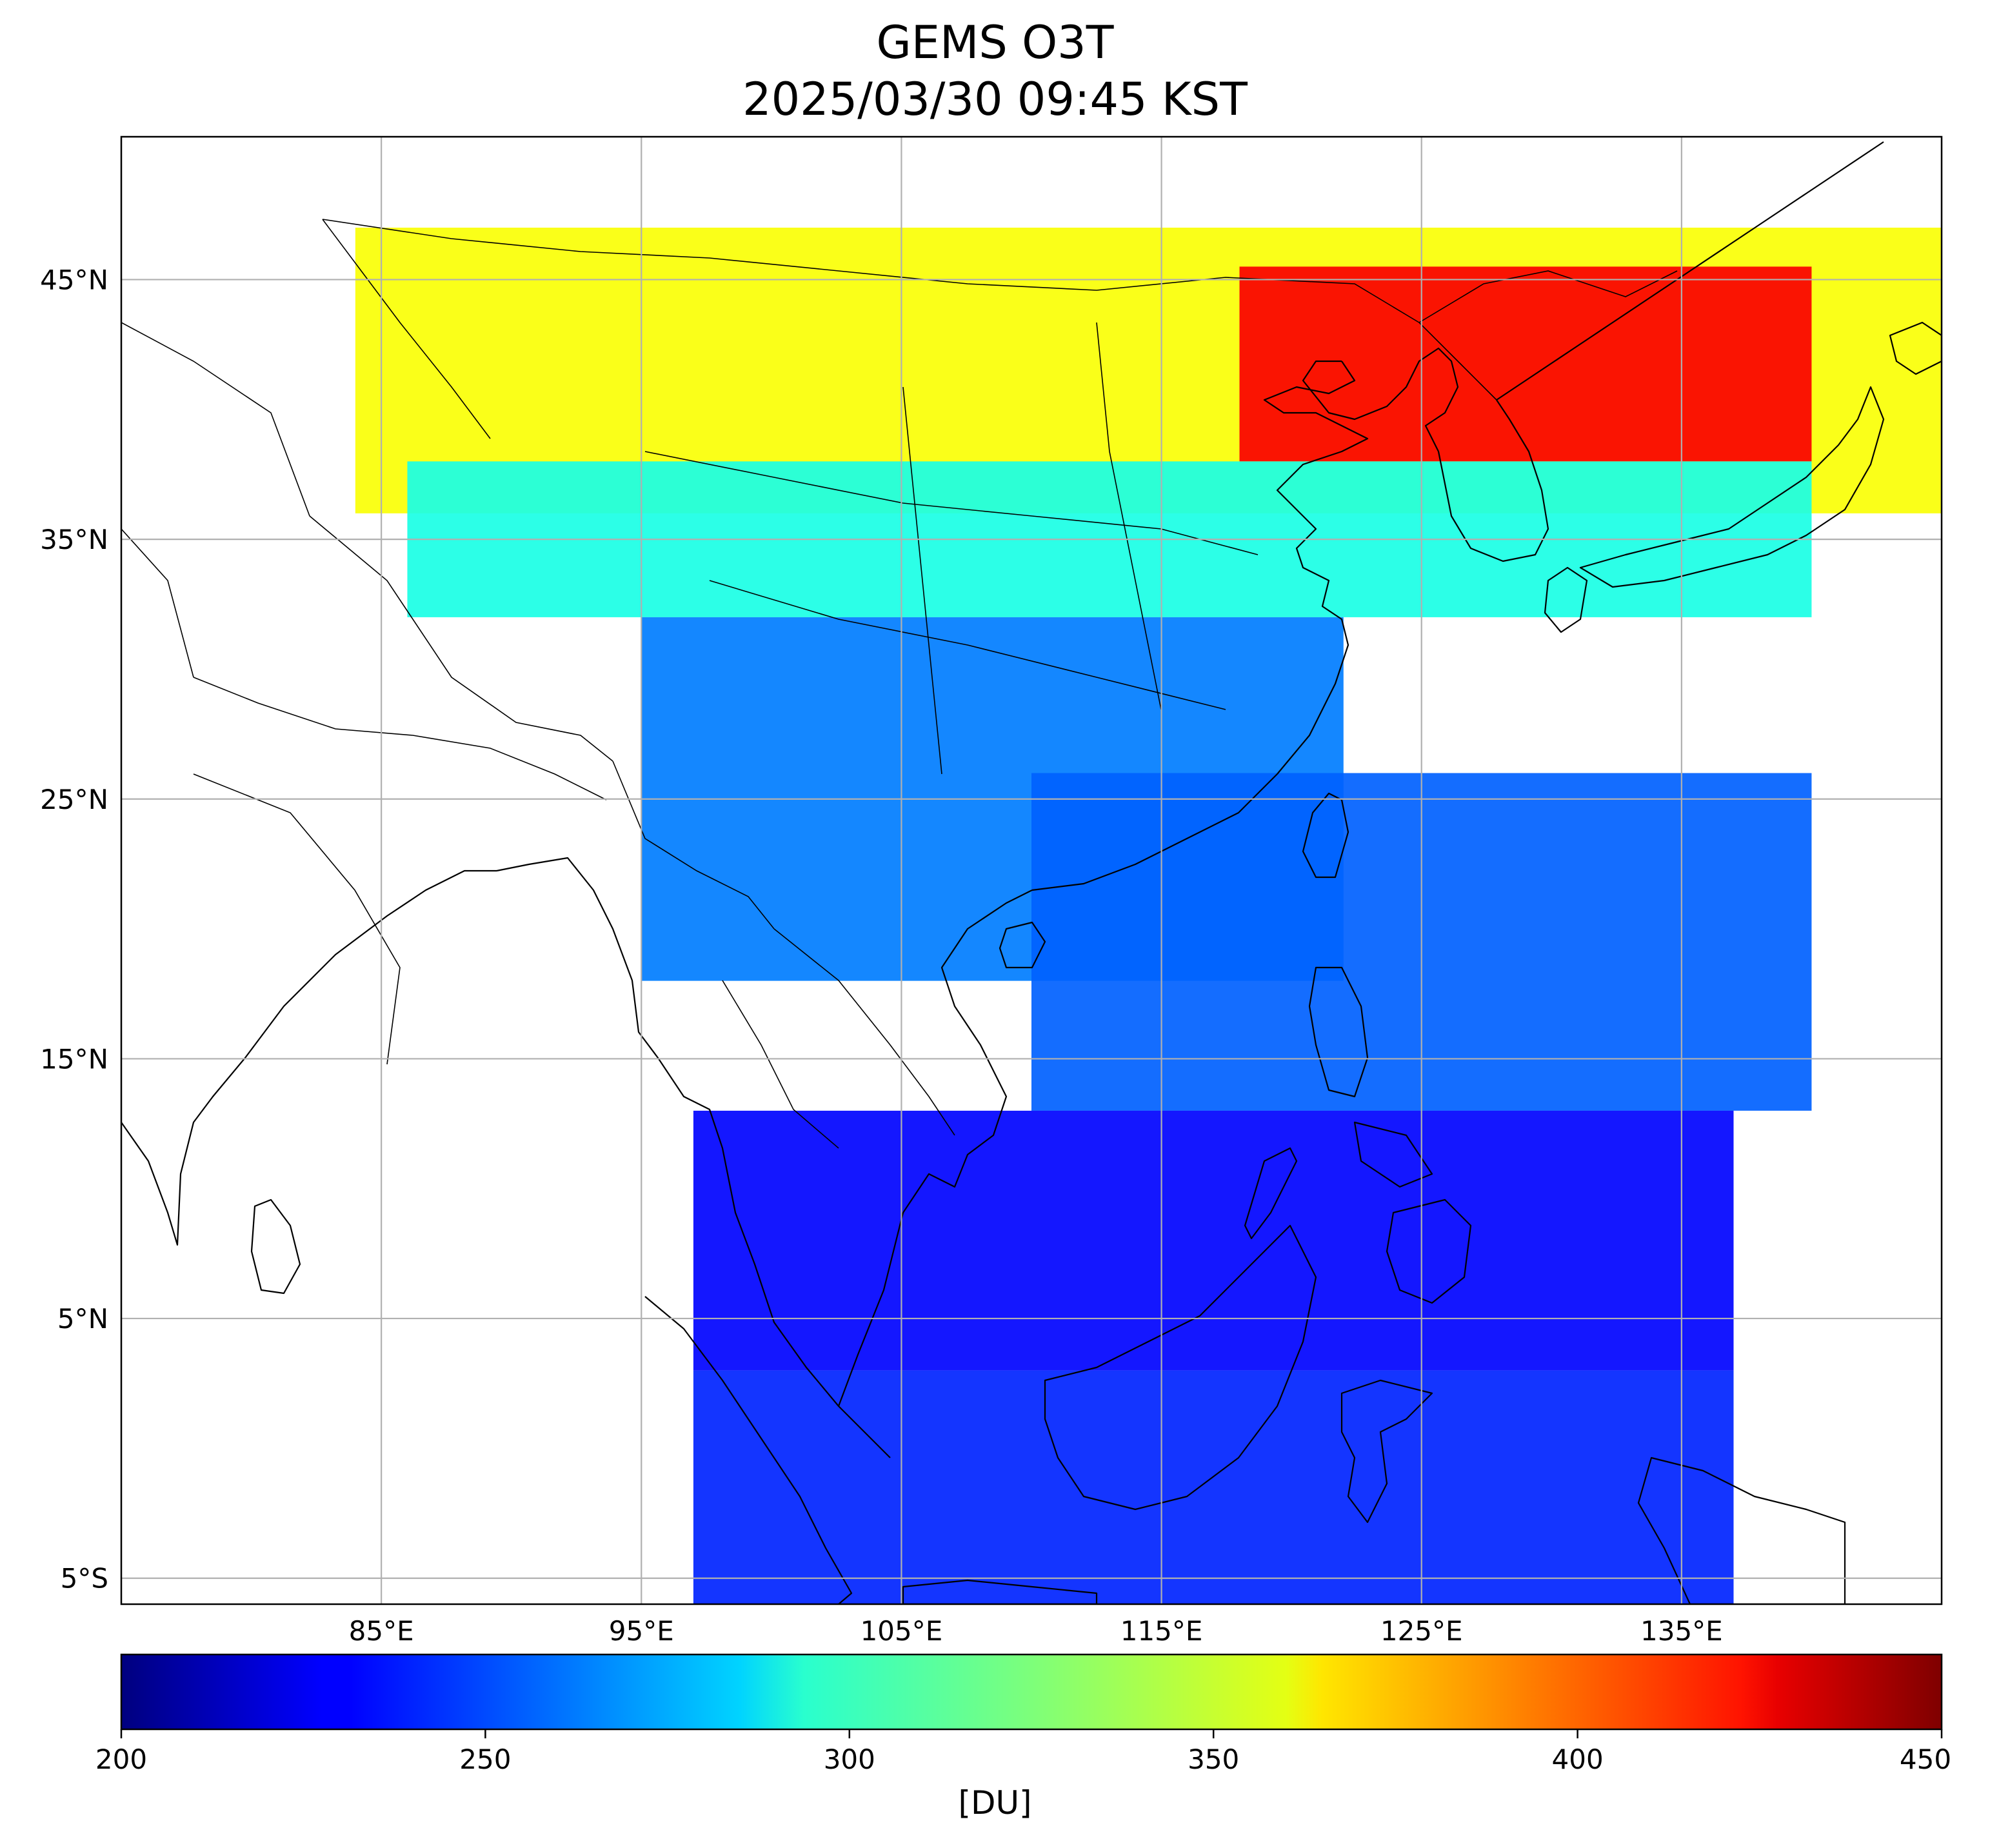  Describe the element at coordinates (748, 1450) in the screenshot. I see `coastline-sumatra` at that location.